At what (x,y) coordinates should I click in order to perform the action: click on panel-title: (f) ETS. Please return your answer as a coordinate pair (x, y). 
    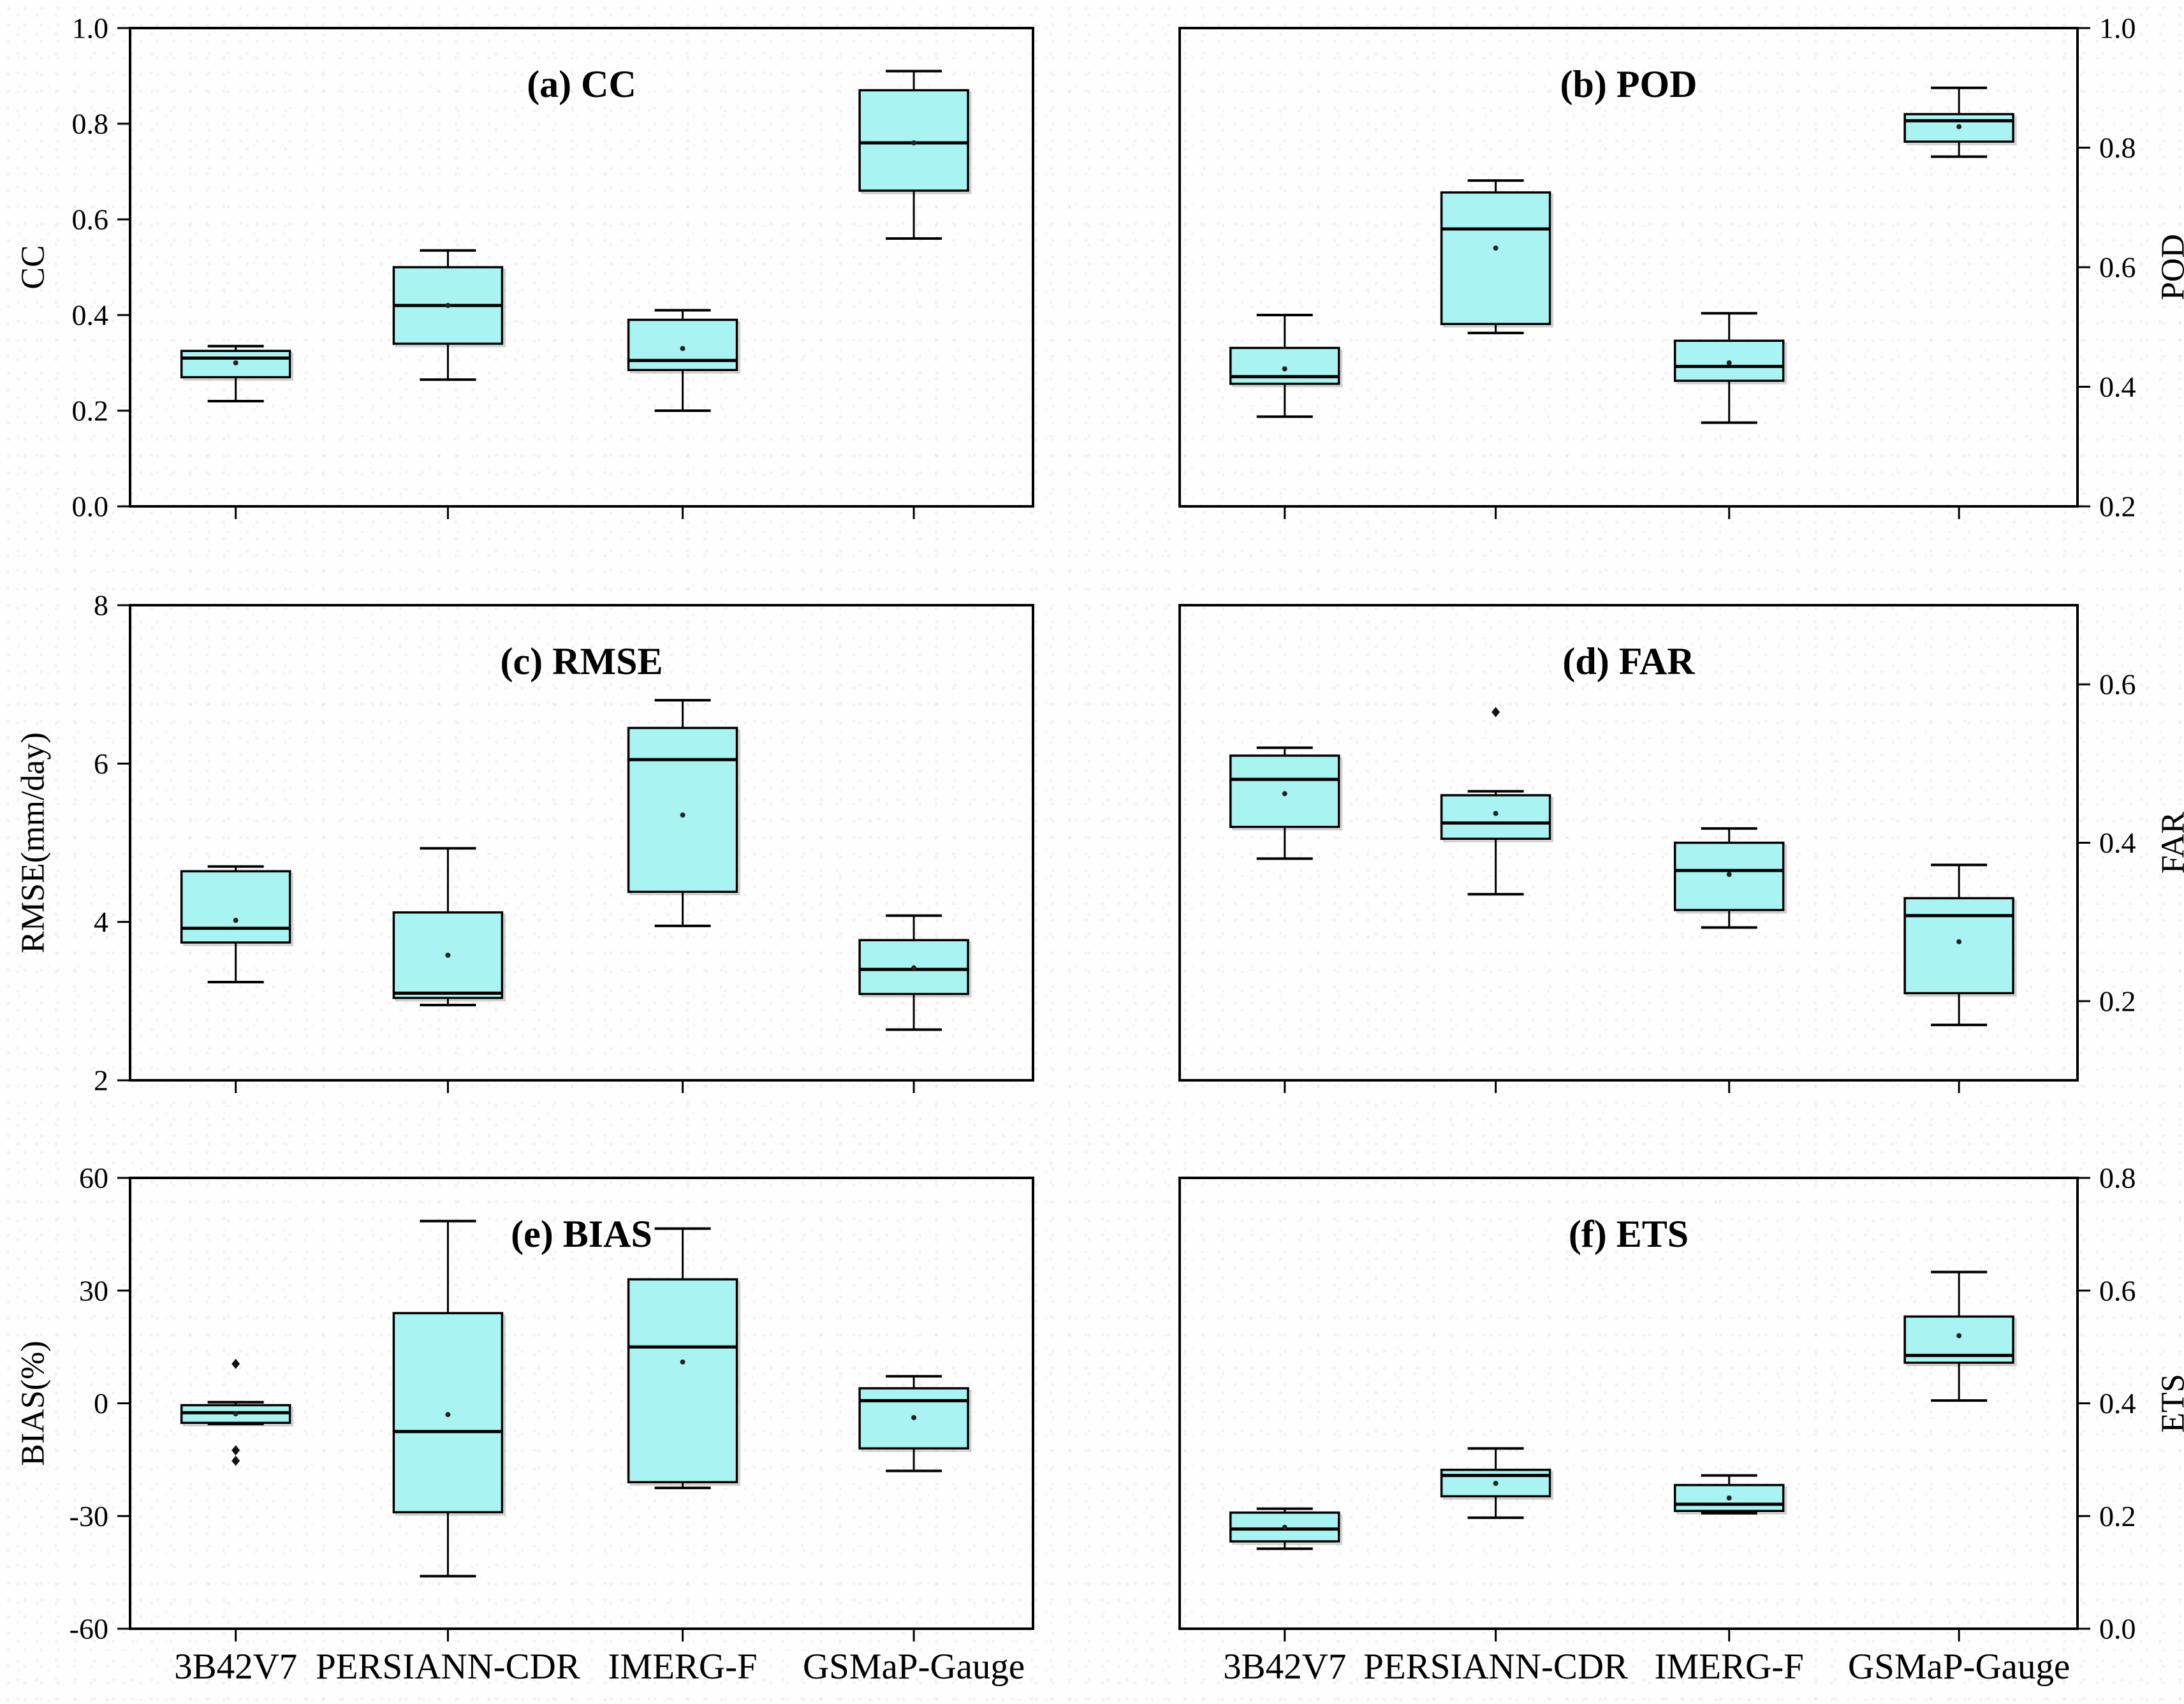
    Looking at the image, I should click on (1629, 1234).